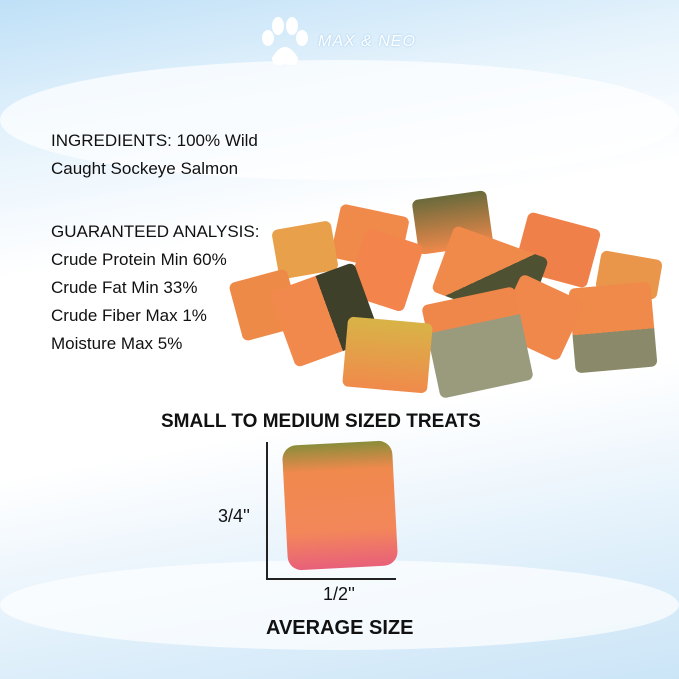 Image resolution: width=679 pixels, height=679 pixels. I want to click on analysis-item: Crude Fiber Max 1%, so click(129, 315).